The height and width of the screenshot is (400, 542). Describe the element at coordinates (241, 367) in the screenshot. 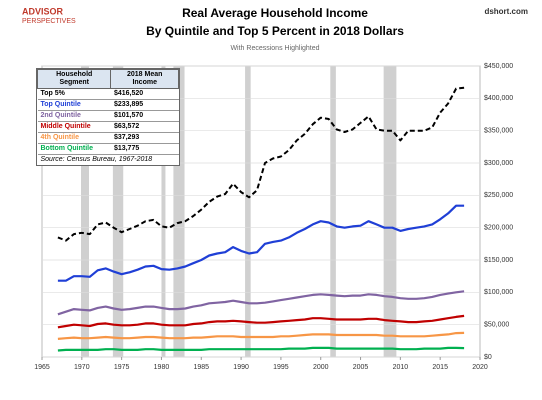

I see `x-tick-label: 1990` at that location.